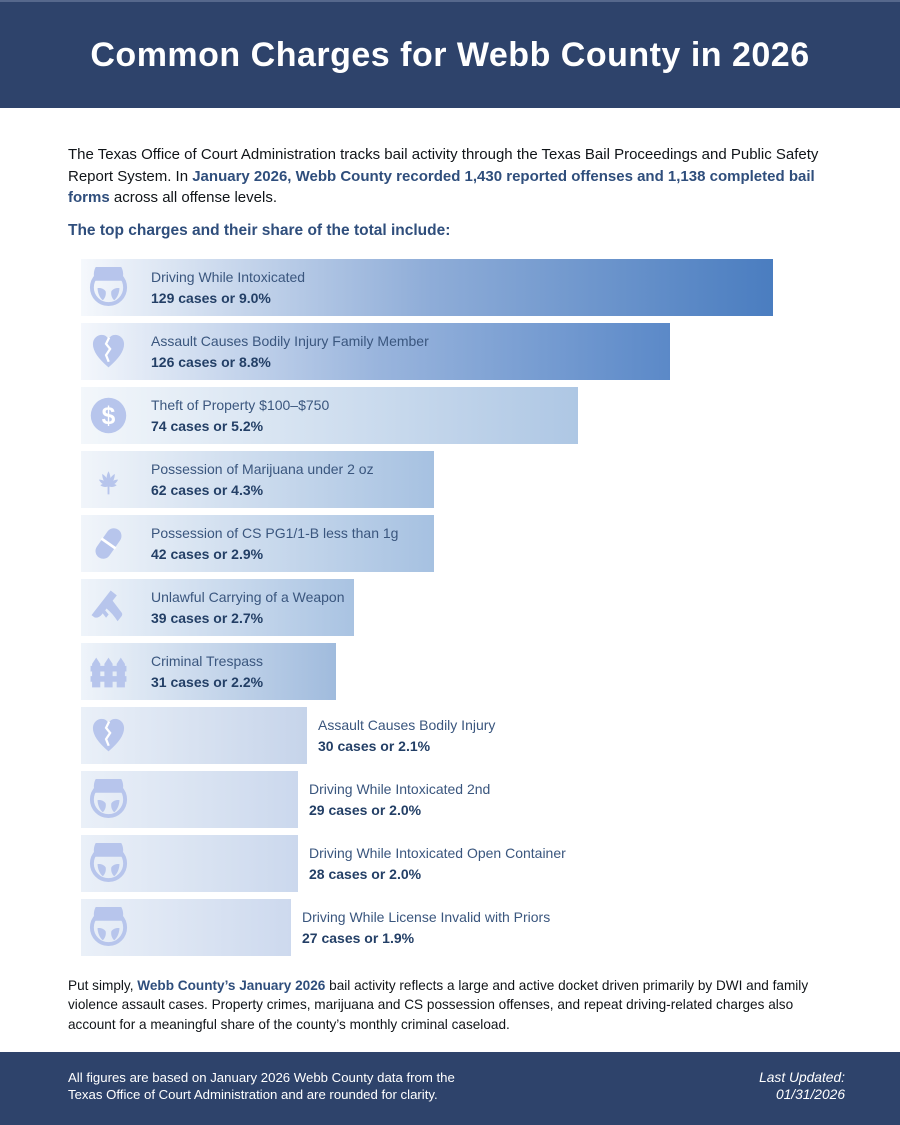 The image size is (900, 1125). Describe the element at coordinates (211, 297) in the screenshot. I see `charge-value: 129 cases or 9.0%` at that location.